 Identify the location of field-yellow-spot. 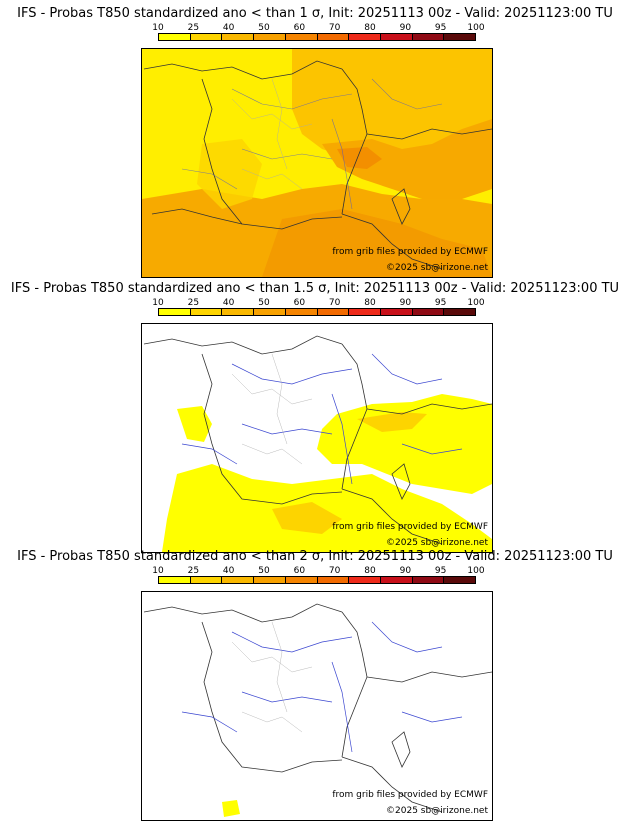
(231, 808).